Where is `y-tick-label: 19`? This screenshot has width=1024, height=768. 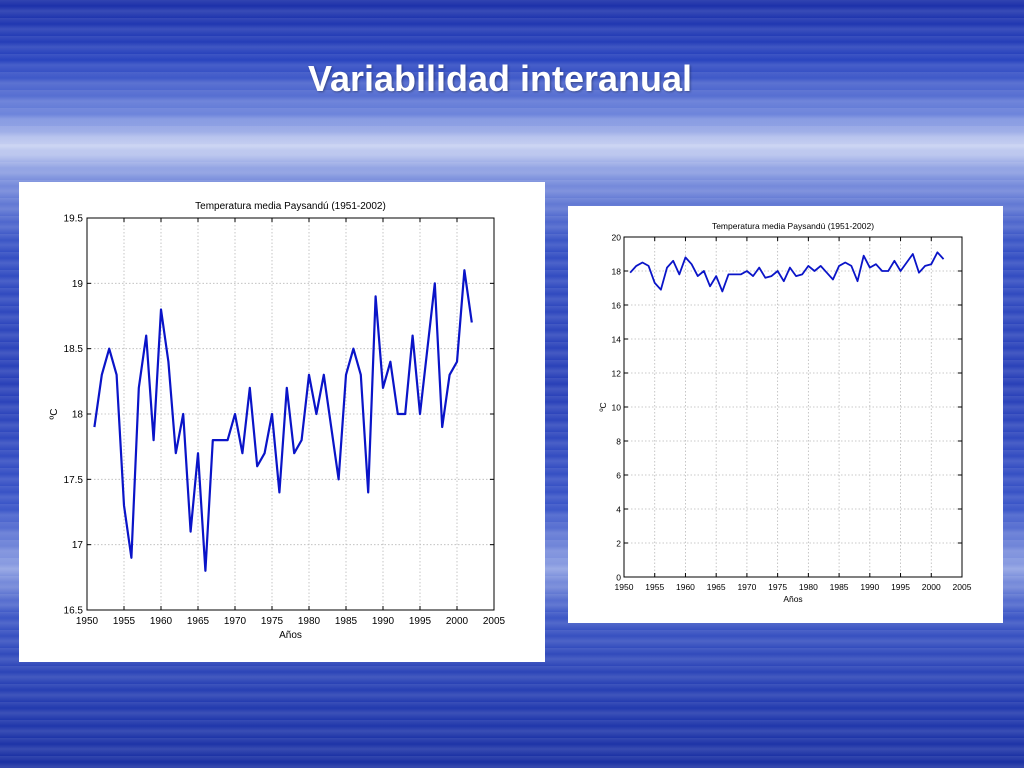
y-tick-label: 19 is located at coordinates (78, 284).